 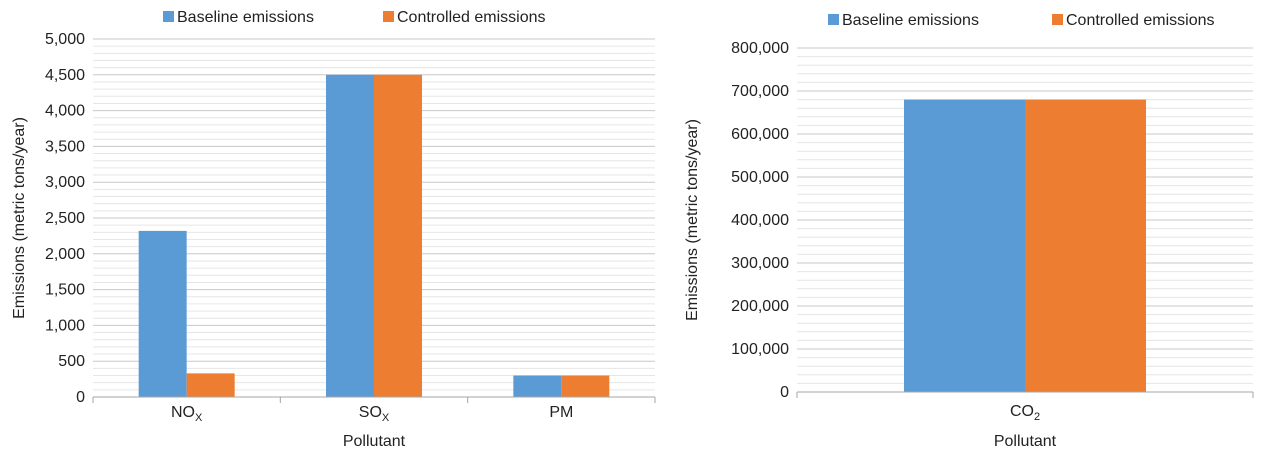 What do you see at coordinates (187, 414) in the screenshot?
I see `x-tick-label: NOX` at bounding box center [187, 414].